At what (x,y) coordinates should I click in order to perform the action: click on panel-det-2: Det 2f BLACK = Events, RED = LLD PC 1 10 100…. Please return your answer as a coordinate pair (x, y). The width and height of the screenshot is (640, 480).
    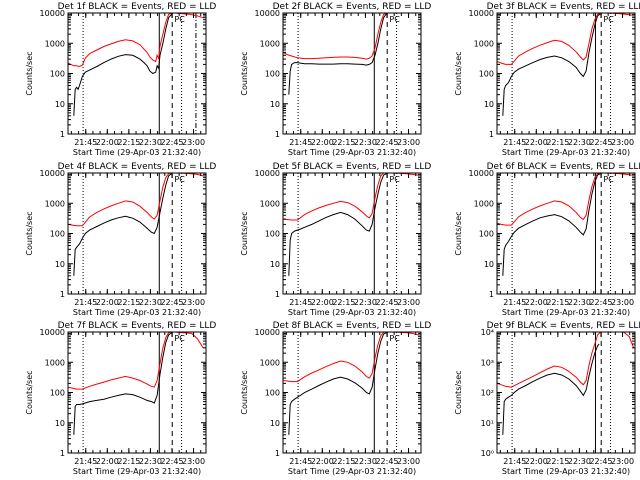
    Looking at the image, I should click on (335, 79).